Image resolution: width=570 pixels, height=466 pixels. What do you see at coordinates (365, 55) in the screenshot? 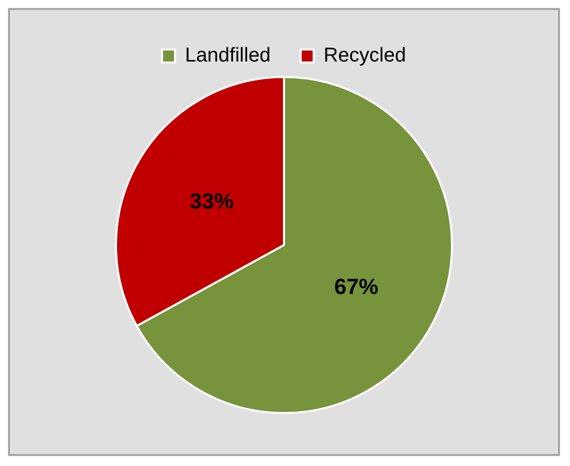
I see `legend-label: Recycled` at bounding box center [365, 55].